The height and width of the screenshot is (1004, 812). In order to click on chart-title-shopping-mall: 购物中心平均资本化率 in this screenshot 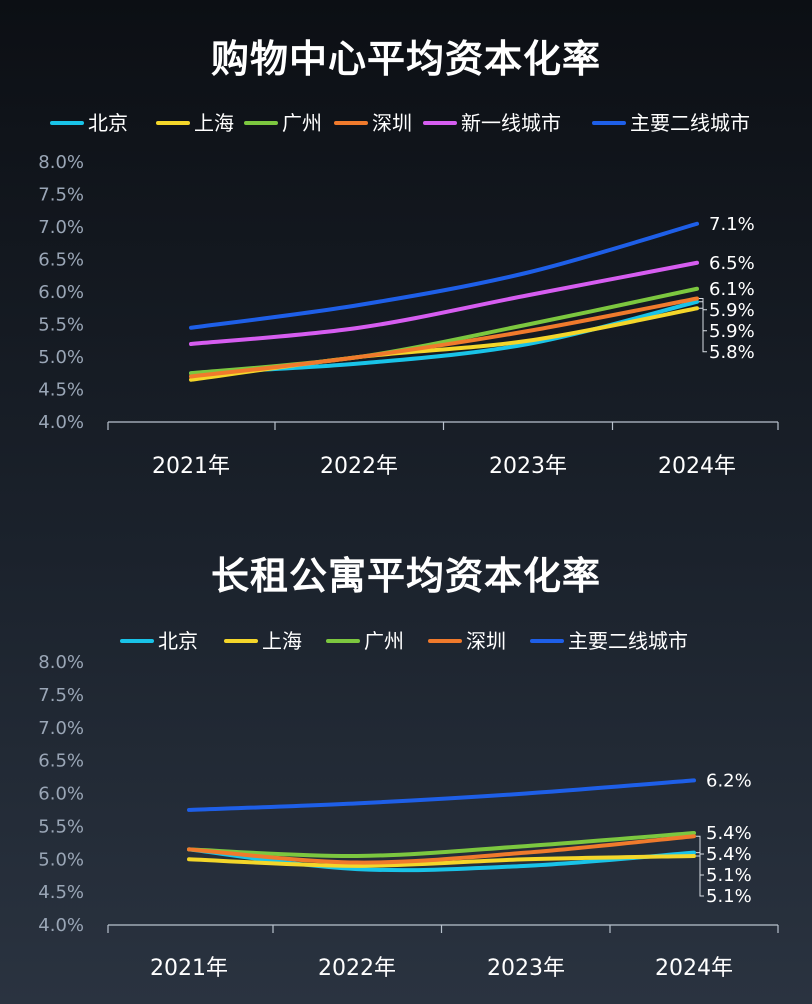, I will do `click(405, 59)`.